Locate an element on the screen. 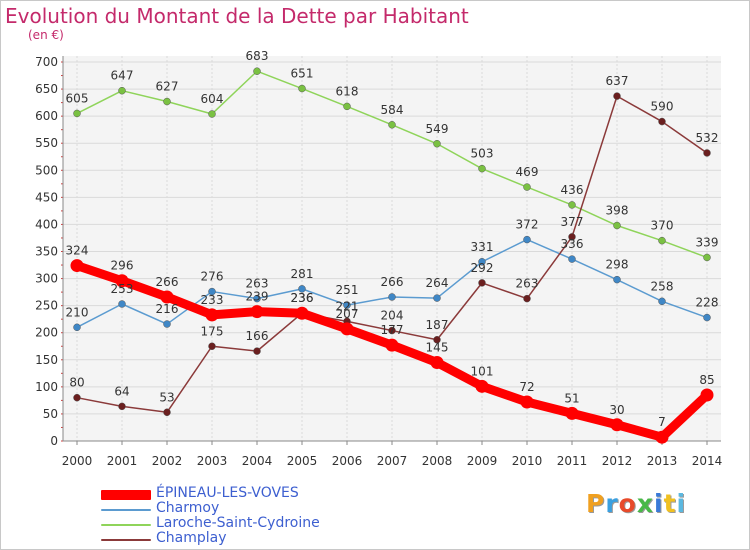 The image size is (750, 550). data-label: 584 is located at coordinates (392, 110).